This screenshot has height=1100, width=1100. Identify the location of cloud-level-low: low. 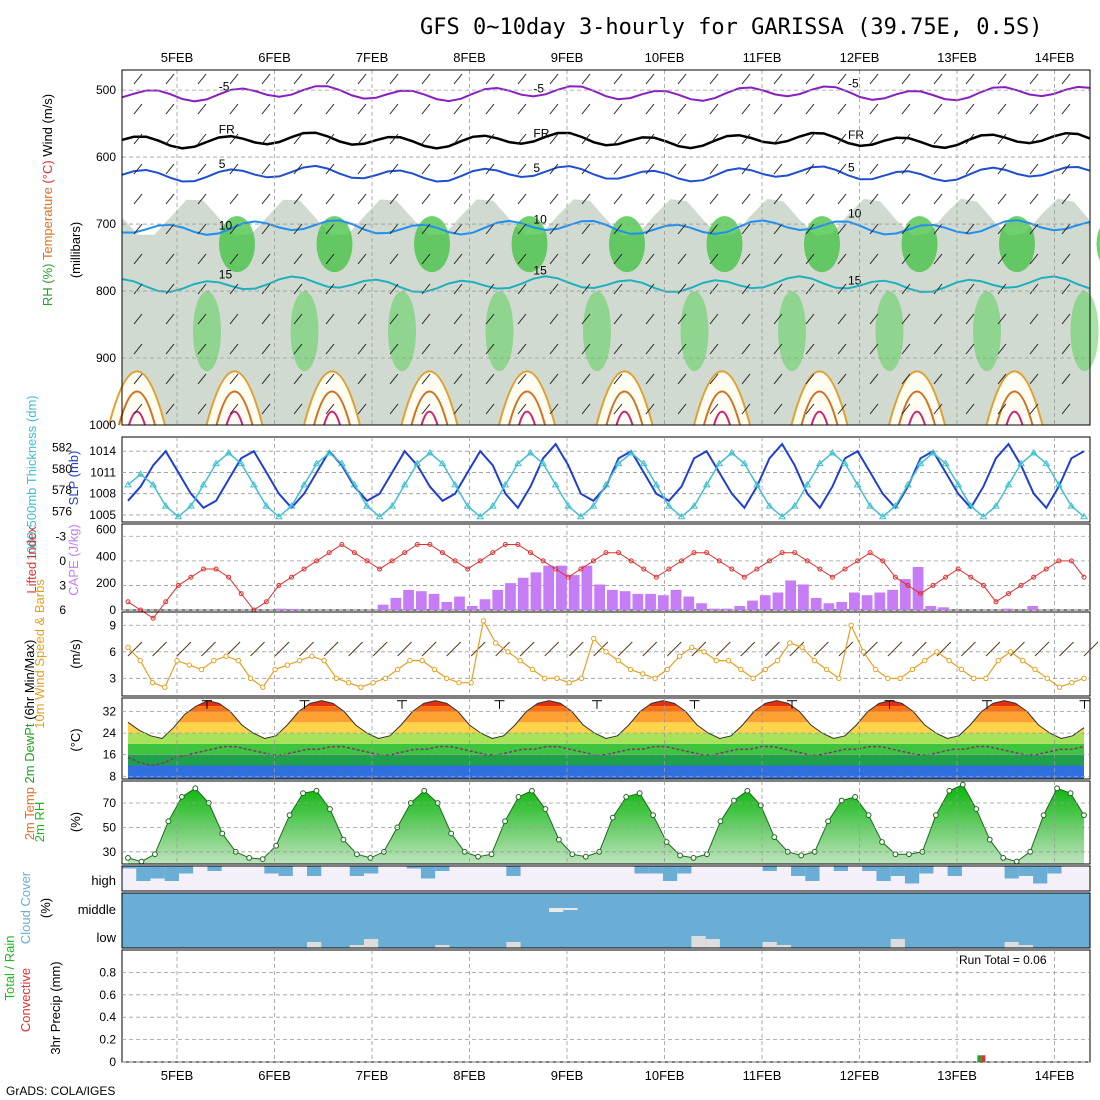
(106, 937).